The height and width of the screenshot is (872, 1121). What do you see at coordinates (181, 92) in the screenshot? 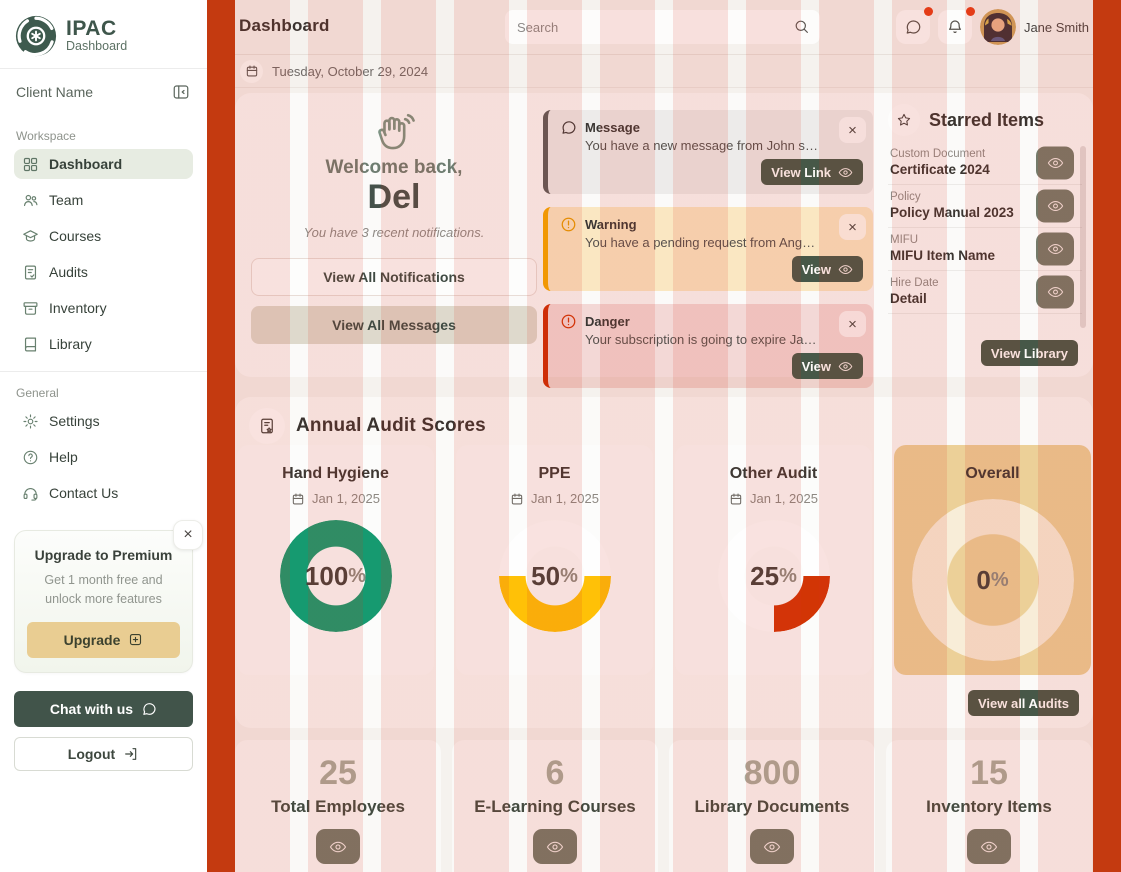
I see `collapse-sidebar-button` at bounding box center [181, 92].